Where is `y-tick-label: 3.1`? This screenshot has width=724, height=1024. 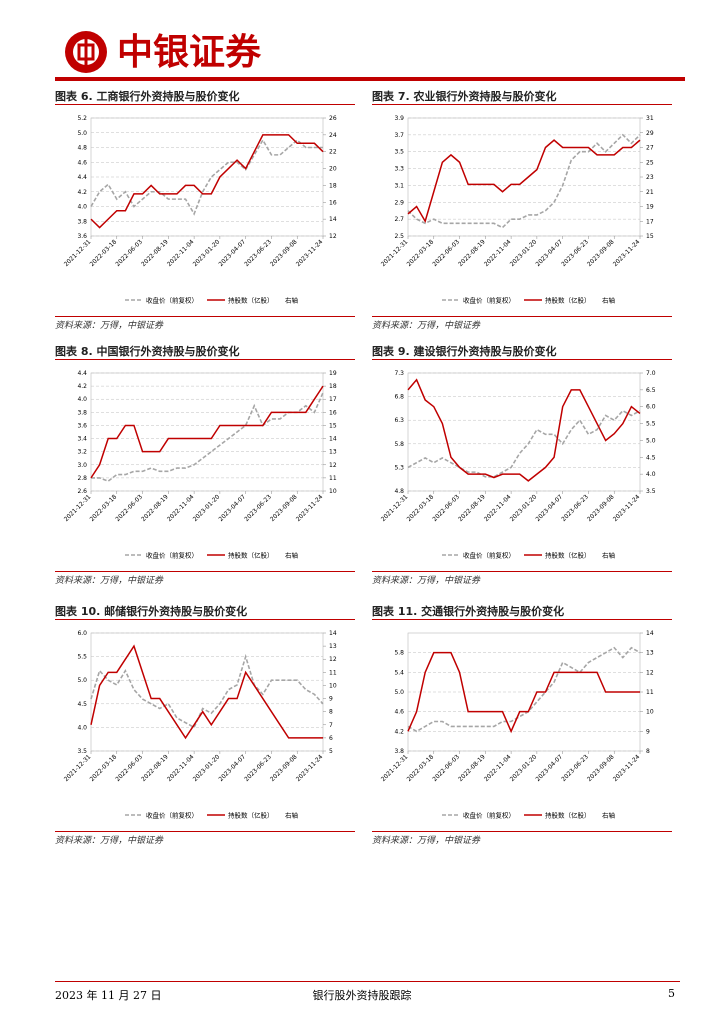
y-tick-label: 3.1 is located at coordinates (399, 185).